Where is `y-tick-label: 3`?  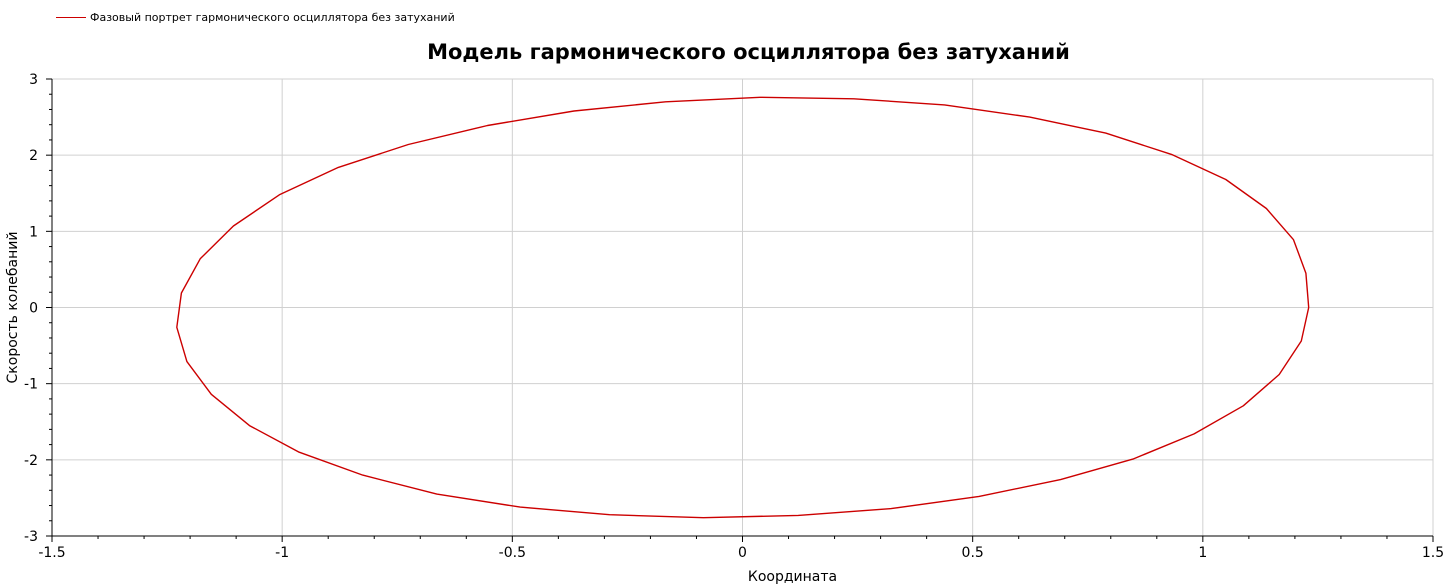 y-tick-label: 3 is located at coordinates (33, 80).